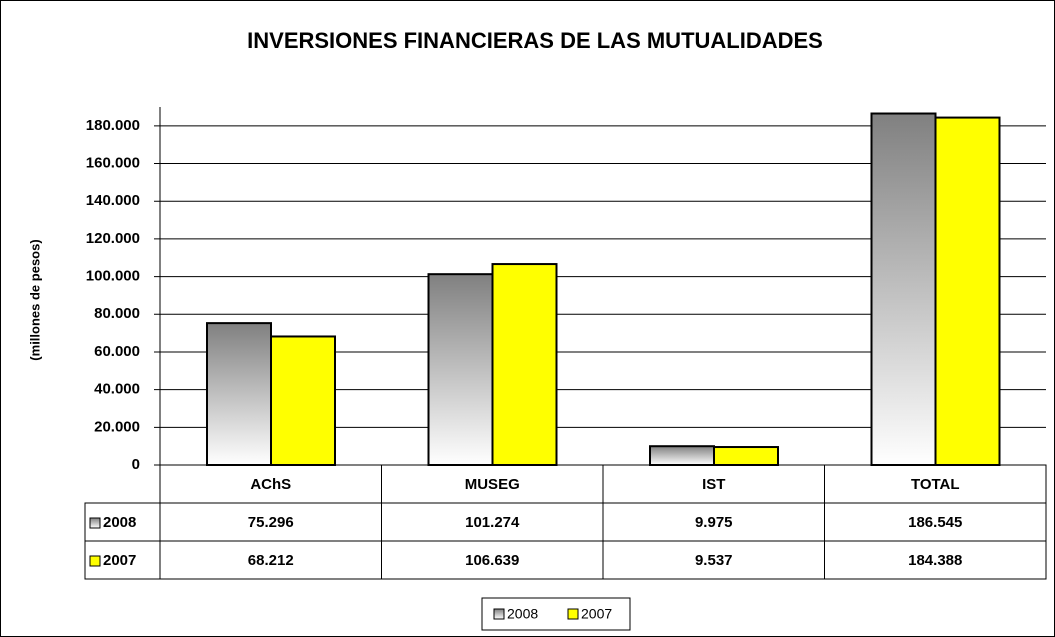 This screenshot has width=1055, height=637. I want to click on y-tick-label: 160.000, so click(113, 162).